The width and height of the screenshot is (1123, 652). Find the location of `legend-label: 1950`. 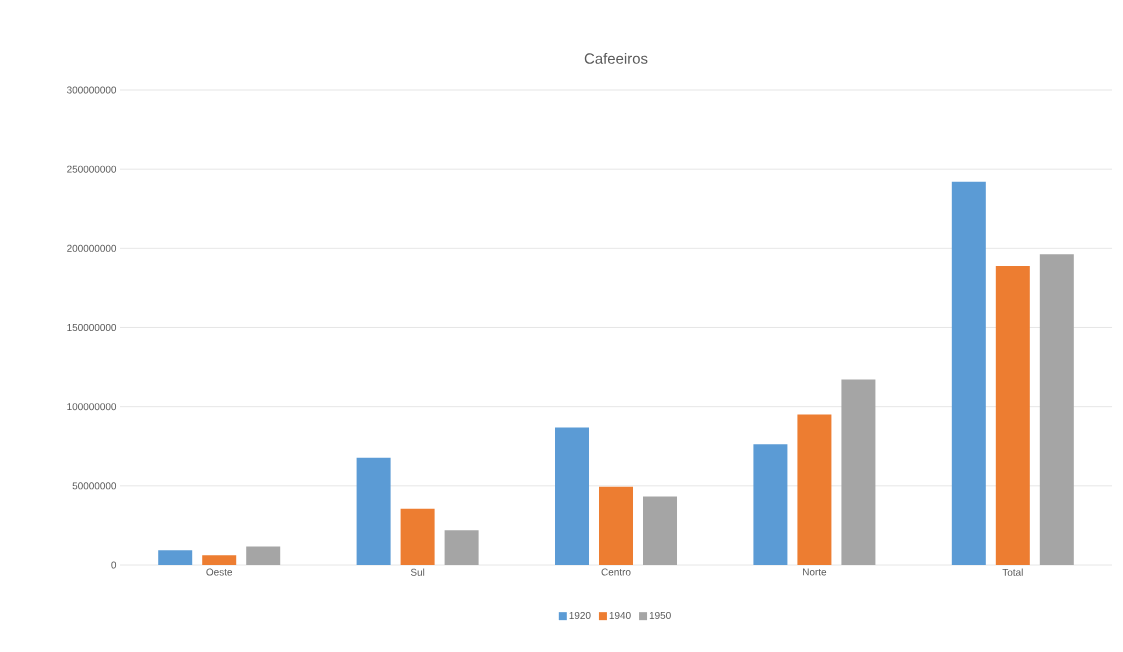

legend-label: 1950 is located at coordinates (660, 615).